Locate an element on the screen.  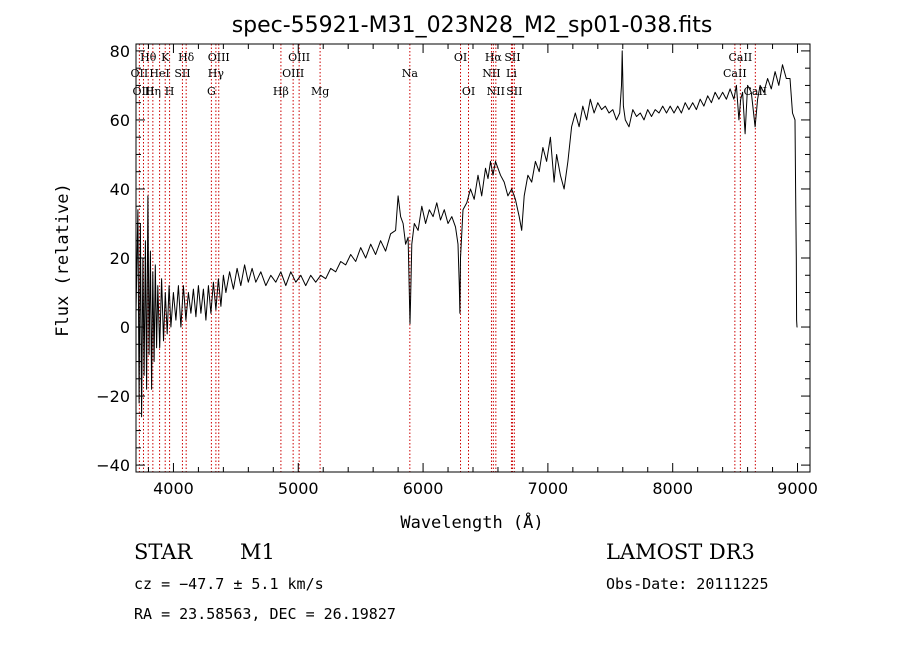
line-label-15: Mg is located at coordinates (320, 91).